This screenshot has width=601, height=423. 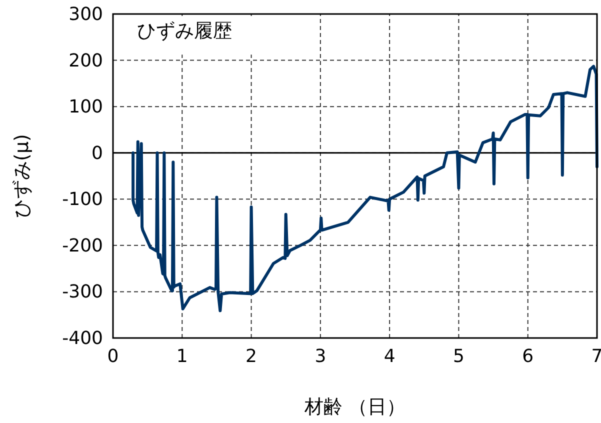 I want to click on y-tick-label: -200, so click(x=82, y=245).